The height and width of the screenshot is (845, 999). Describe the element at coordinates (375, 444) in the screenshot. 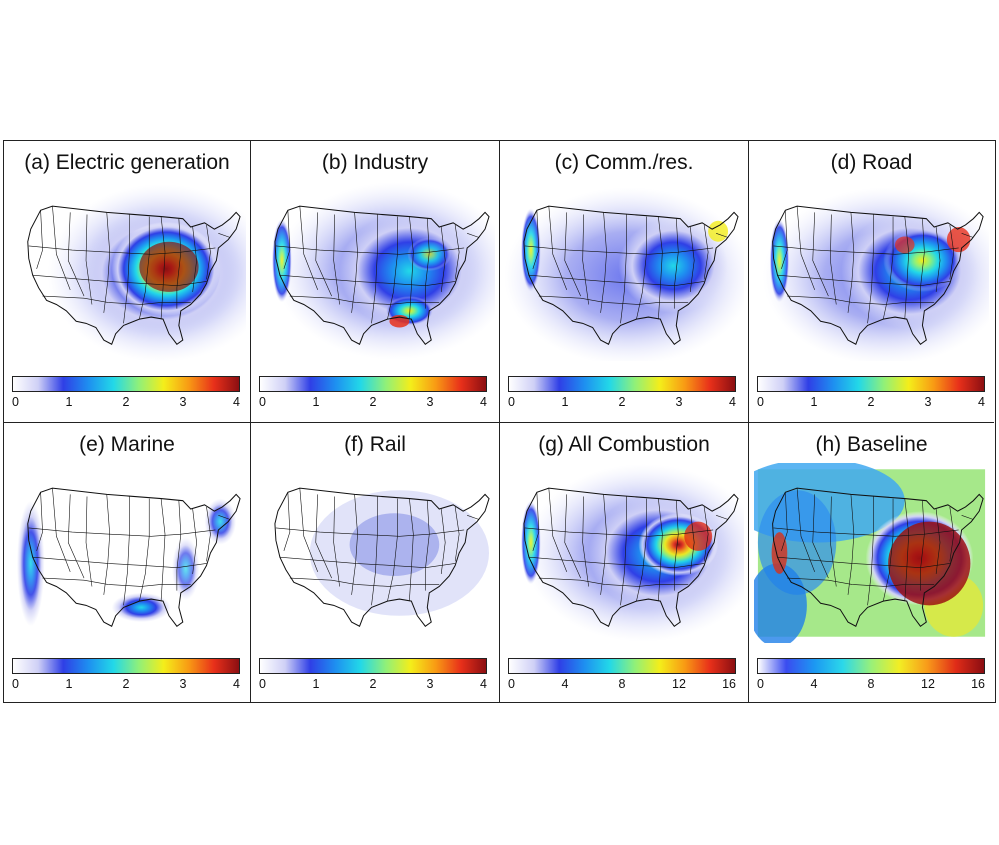

I see `panel-title: (f) Rail` at that location.